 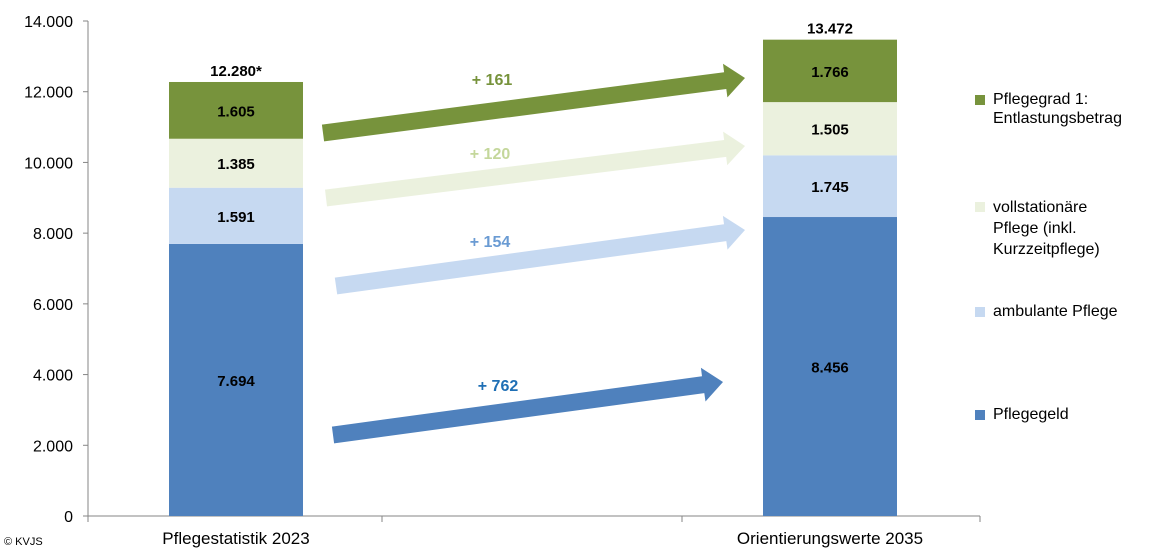 What do you see at coordinates (830, 538) in the screenshot?
I see `x-tick-label: Orientierungswerte 2035` at bounding box center [830, 538].